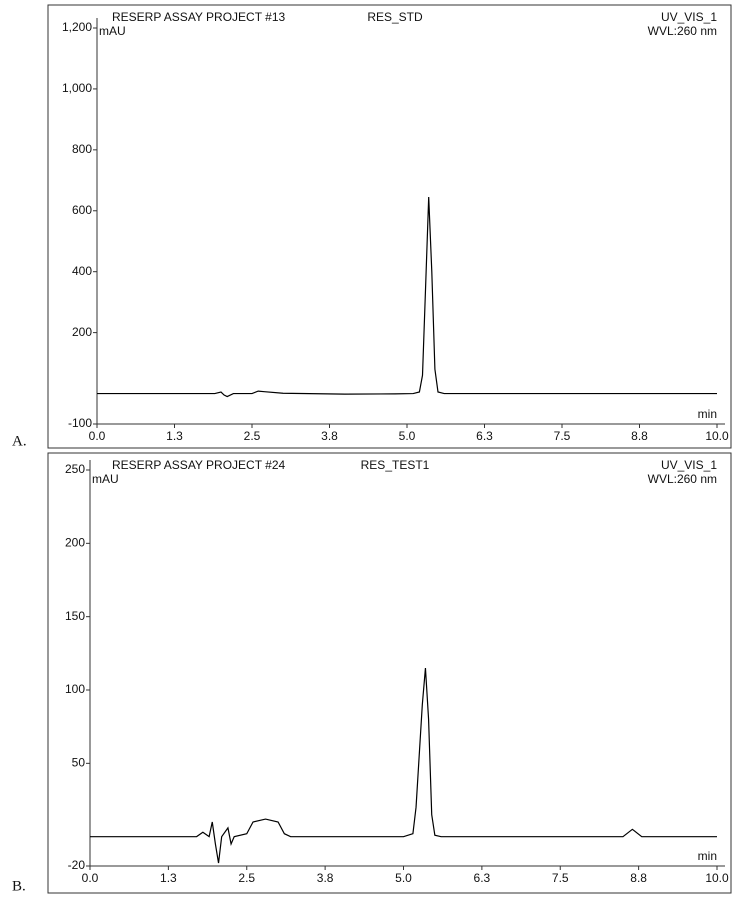  I want to click on panel-label: B., so click(19, 886).